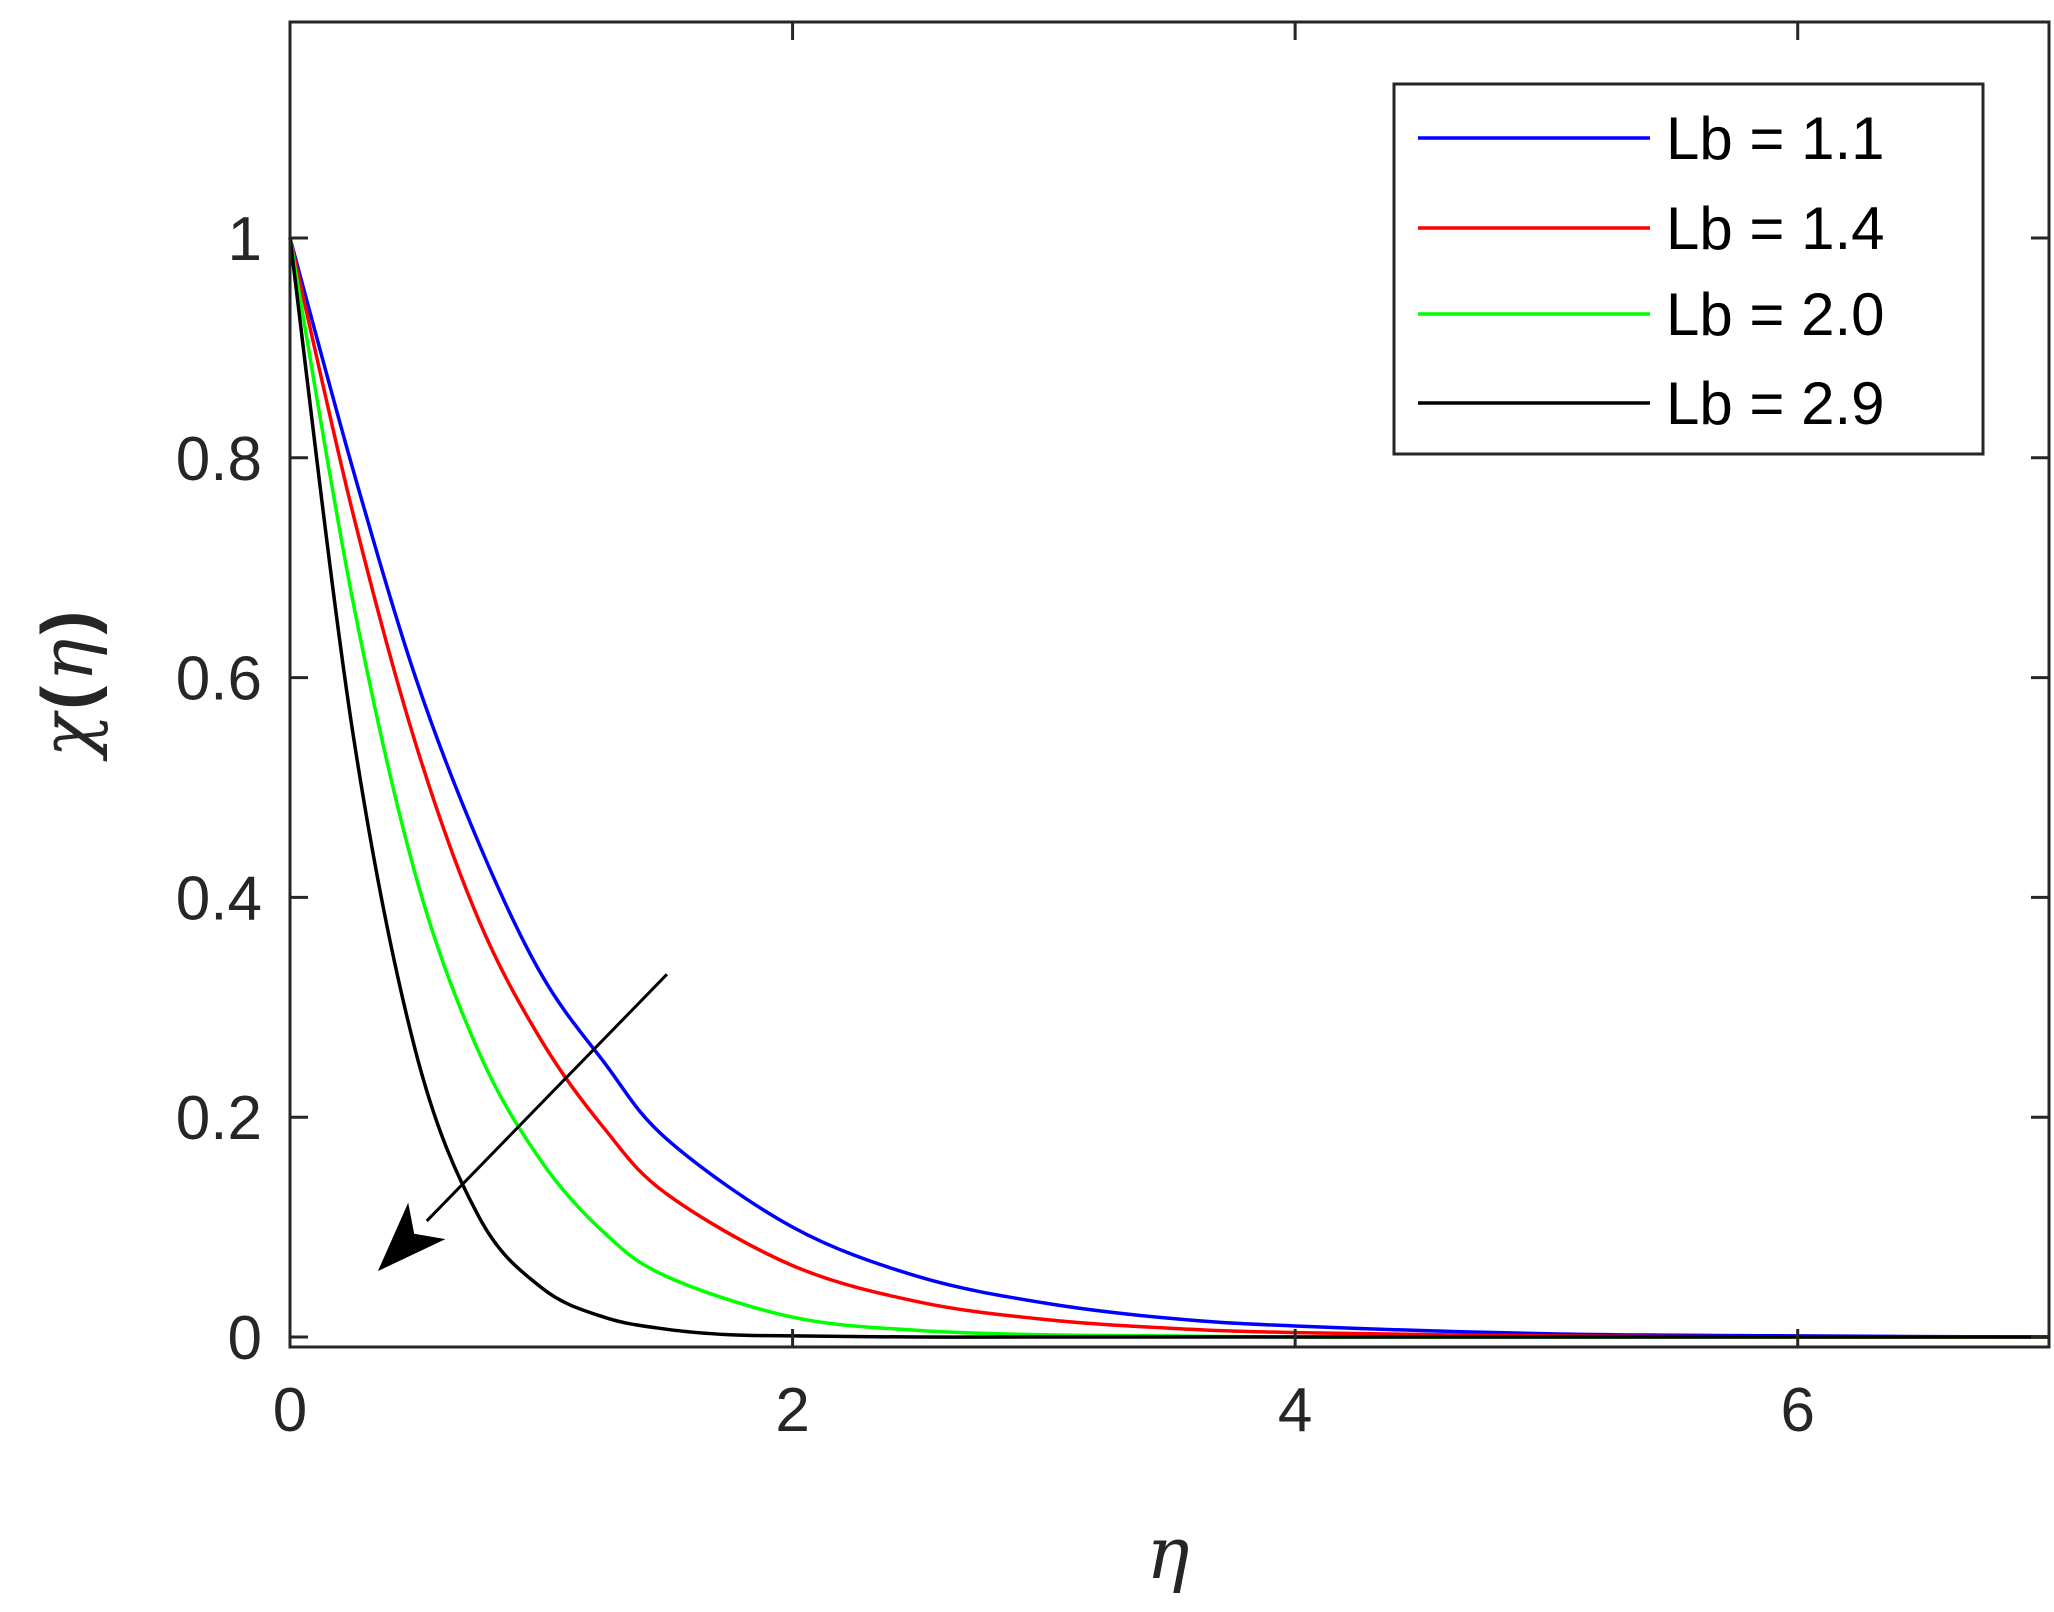  Describe the element at coordinates (1651, 271) in the screenshot. I see `legend-entries: Lb = 1.1 Lb = 1.4 Lb = 2.0 Lb = 2.9` at that location.